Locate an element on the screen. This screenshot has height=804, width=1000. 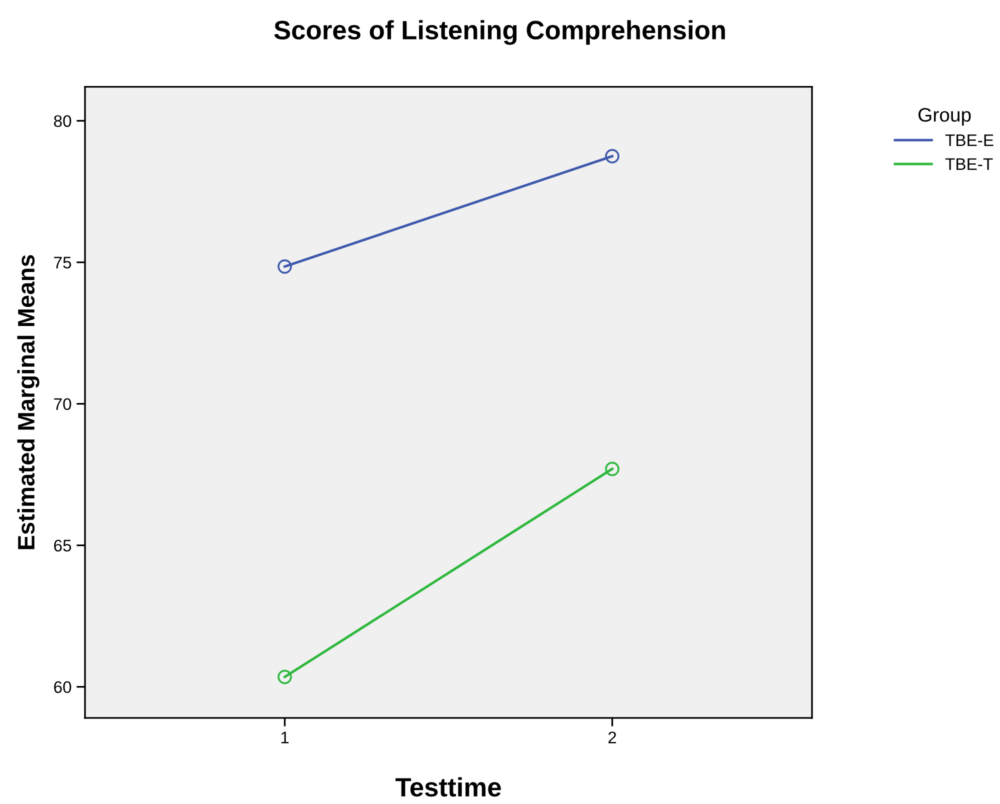
y-tick-label: 70 is located at coordinates (63, 404).